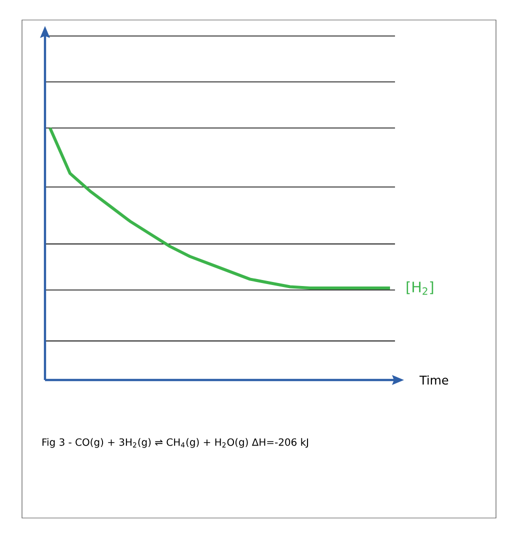 Image resolution: width=519 pixels, height=538 pixels. Describe the element at coordinates (175, 443) in the screenshot. I see `caption: Fig 3 - CO(g) + 3H$_{2}$(g) ⇌ CH$_{4}$(g) + H$_{2}$O(g) ΔH=-206 kJ` at that location.